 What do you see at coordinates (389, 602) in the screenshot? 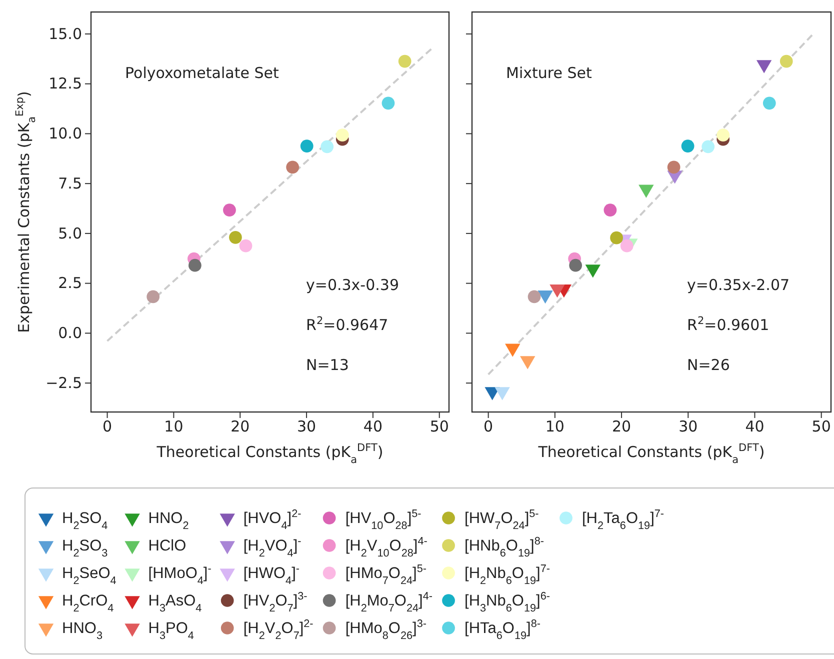
I see `legend-label: [H$_{2}$Mo$_{7}$O$_{24}$]$^{4-}$` at bounding box center [389, 602].